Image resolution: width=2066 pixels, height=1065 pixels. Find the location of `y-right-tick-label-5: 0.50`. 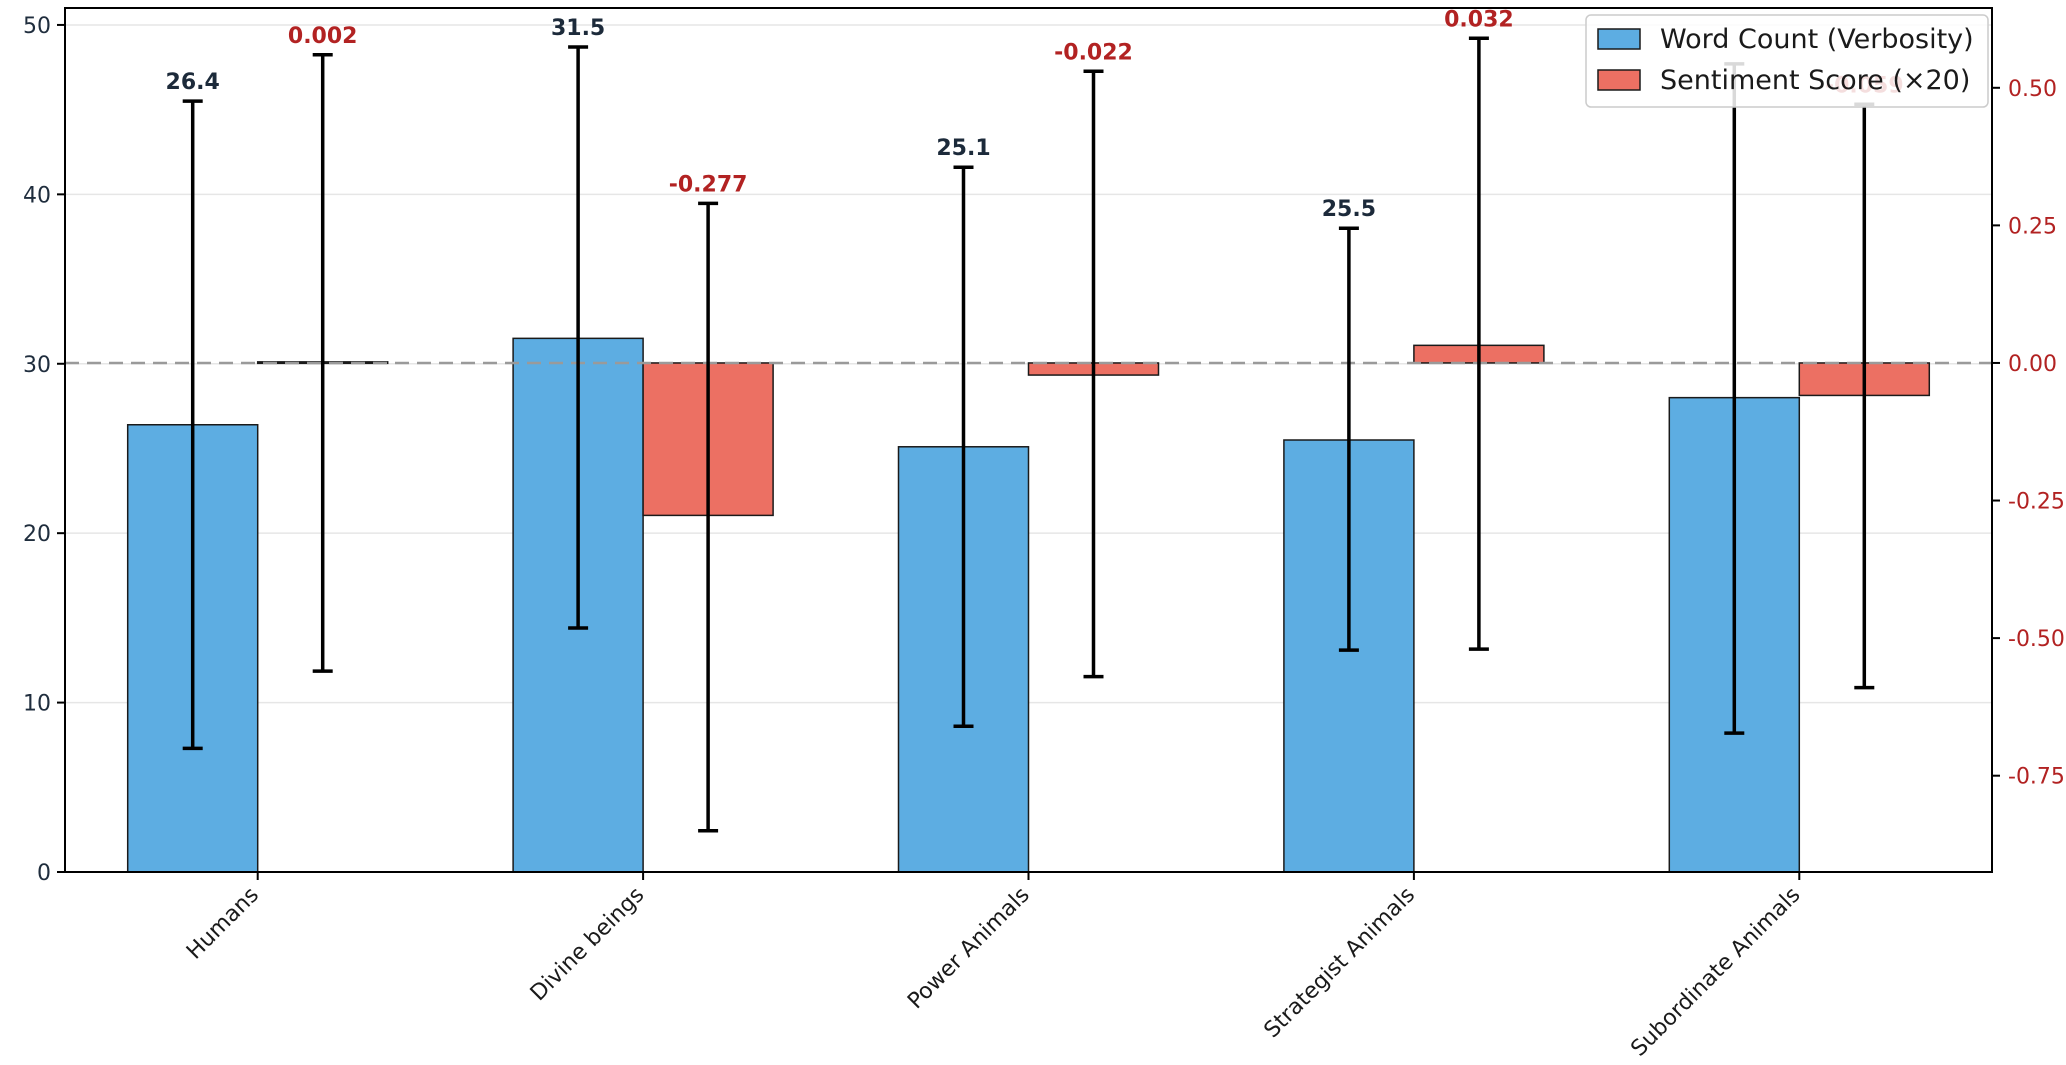

y-right-tick-label-5: 0.50 is located at coordinates (2032, 89).